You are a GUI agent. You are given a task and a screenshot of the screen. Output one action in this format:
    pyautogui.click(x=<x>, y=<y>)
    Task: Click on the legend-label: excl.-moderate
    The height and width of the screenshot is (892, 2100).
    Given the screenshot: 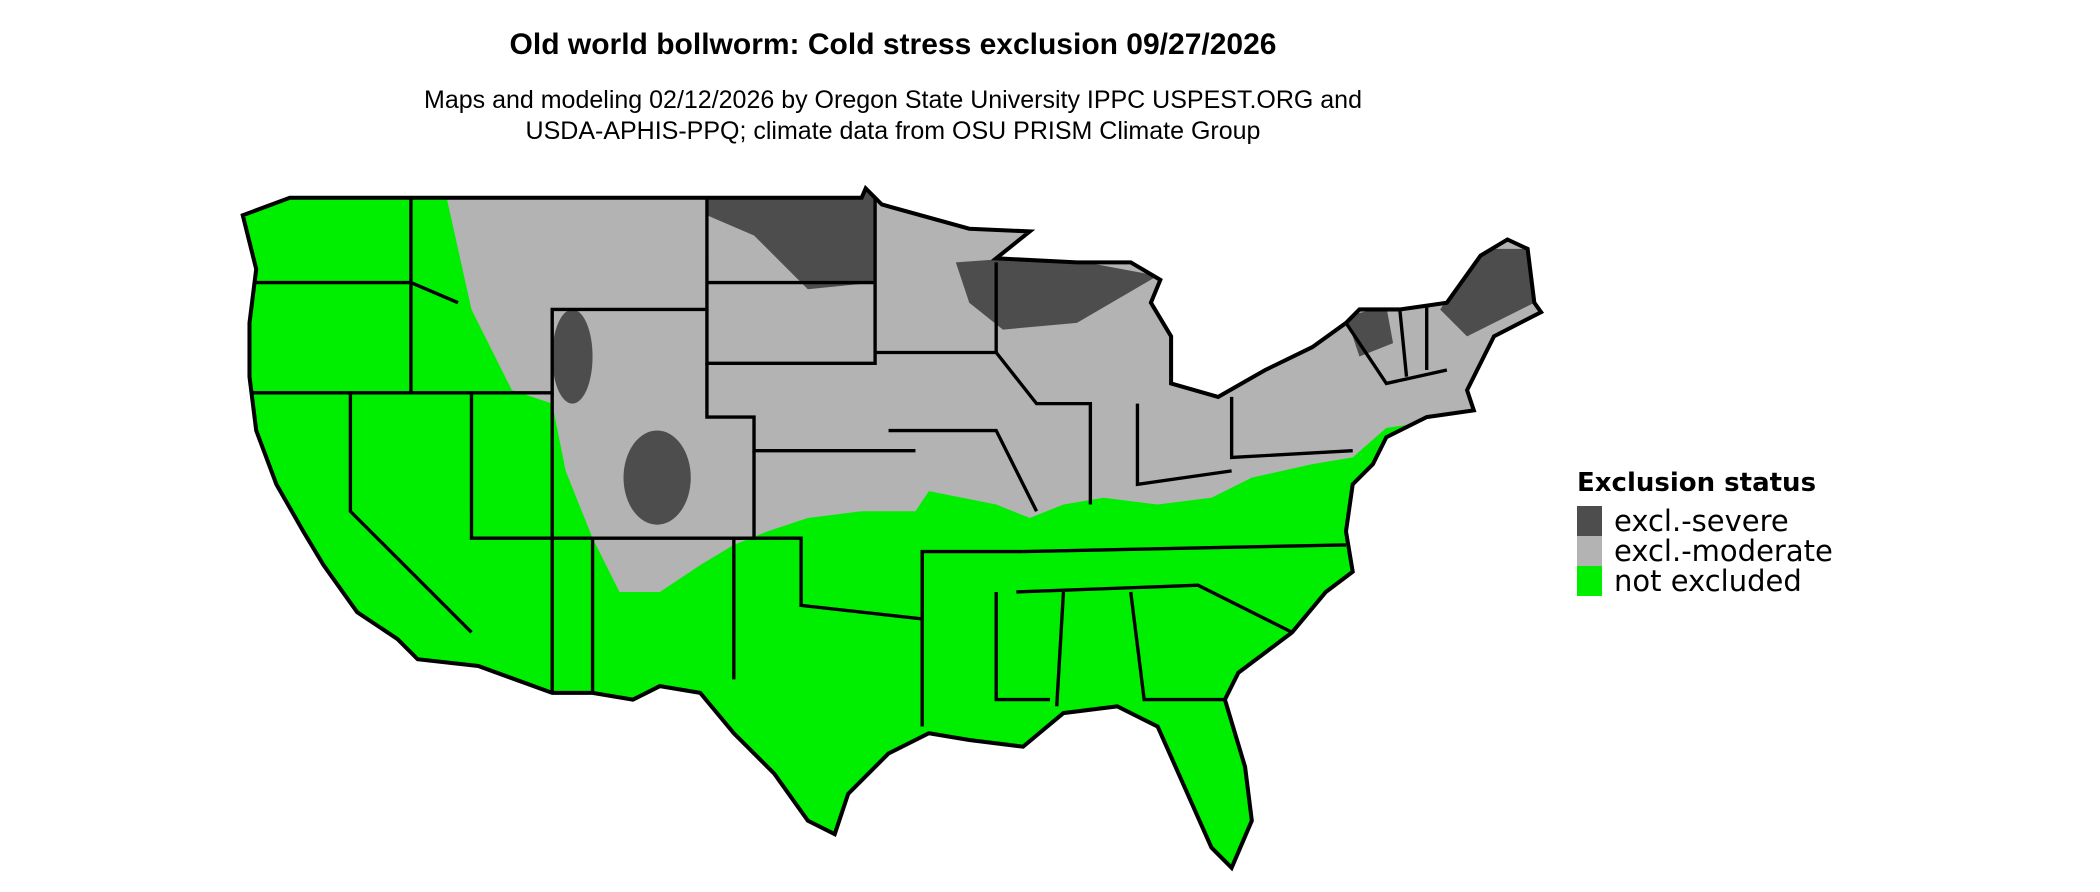 What is the action you would take?
    pyautogui.click(x=1723, y=551)
    